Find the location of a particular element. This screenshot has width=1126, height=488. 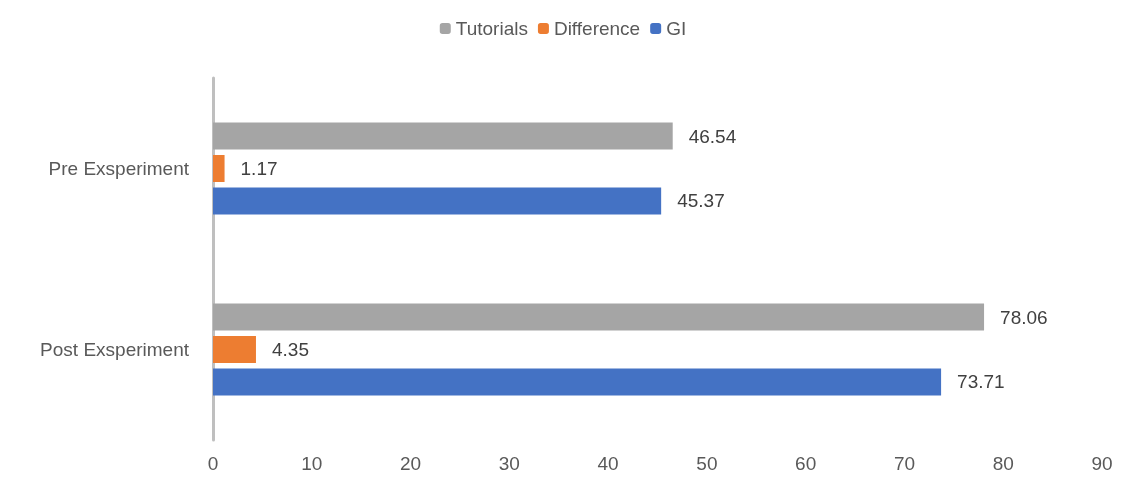

data-label: 1.17 is located at coordinates (259, 168).